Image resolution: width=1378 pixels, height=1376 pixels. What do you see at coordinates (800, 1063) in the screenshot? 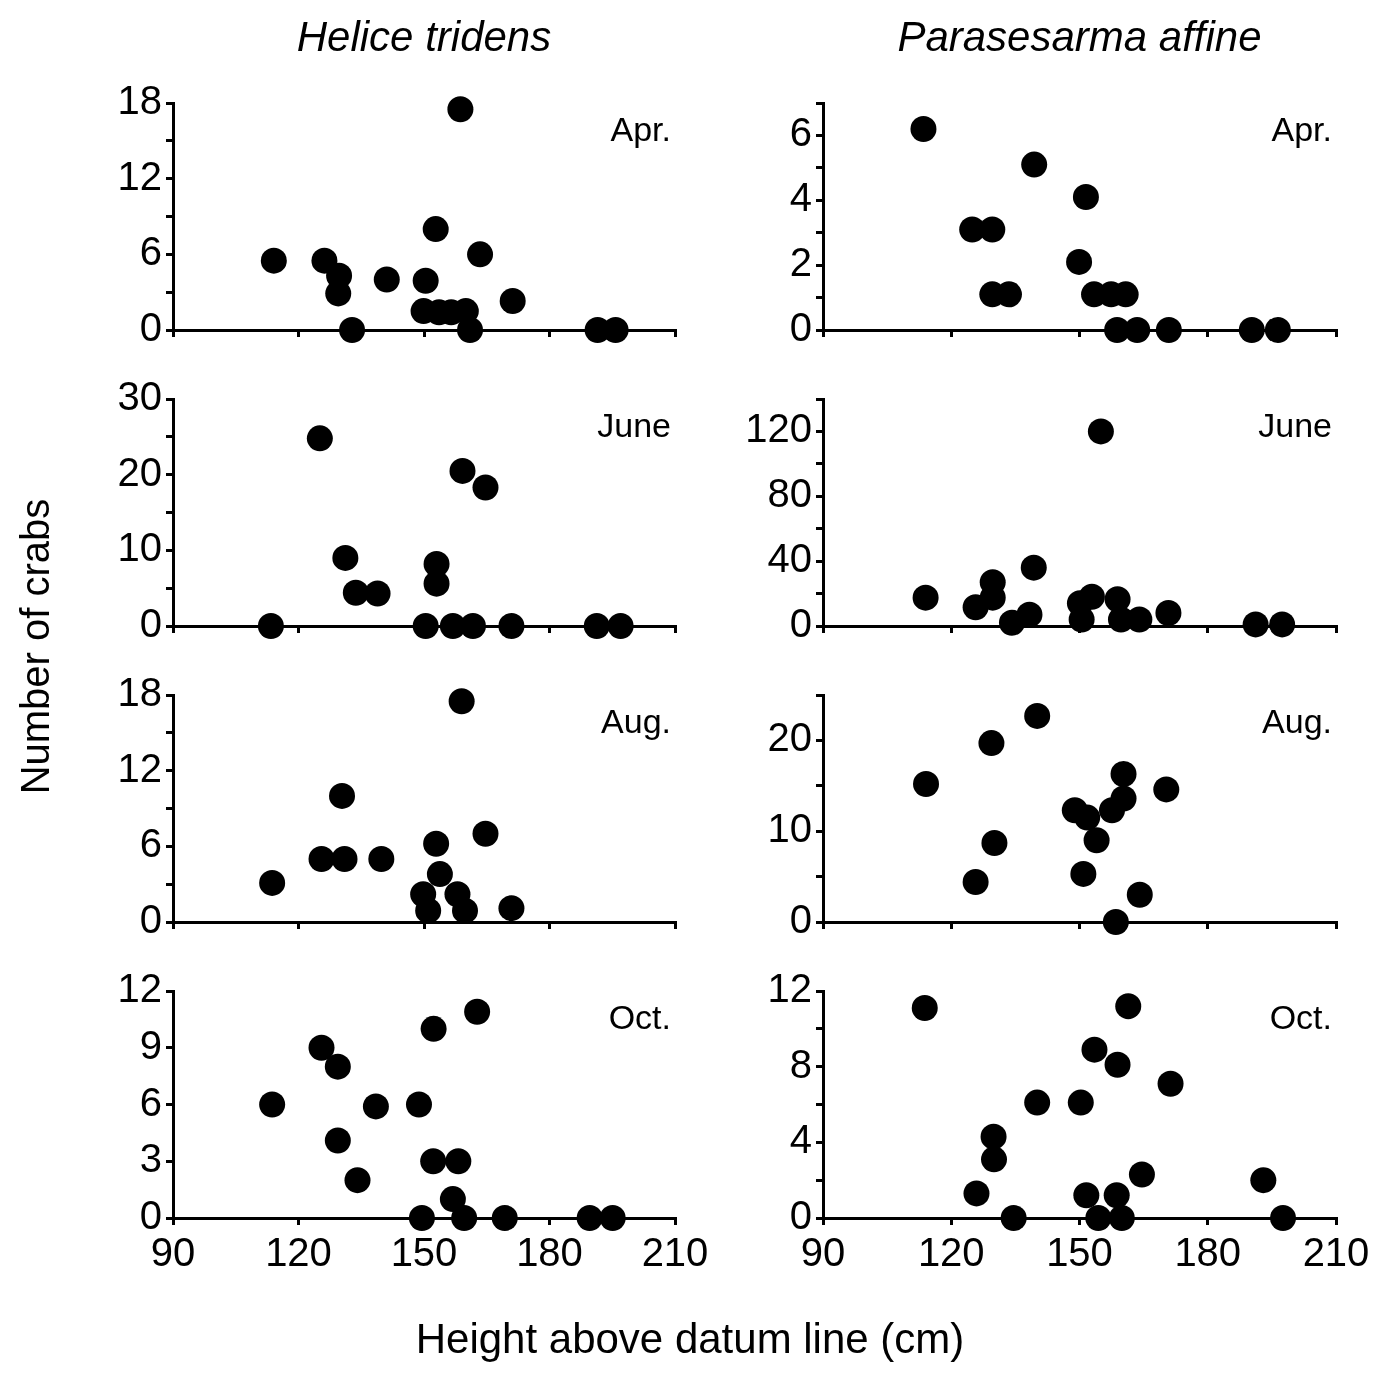
I see `y-tick-label: 8` at bounding box center [800, 1063].